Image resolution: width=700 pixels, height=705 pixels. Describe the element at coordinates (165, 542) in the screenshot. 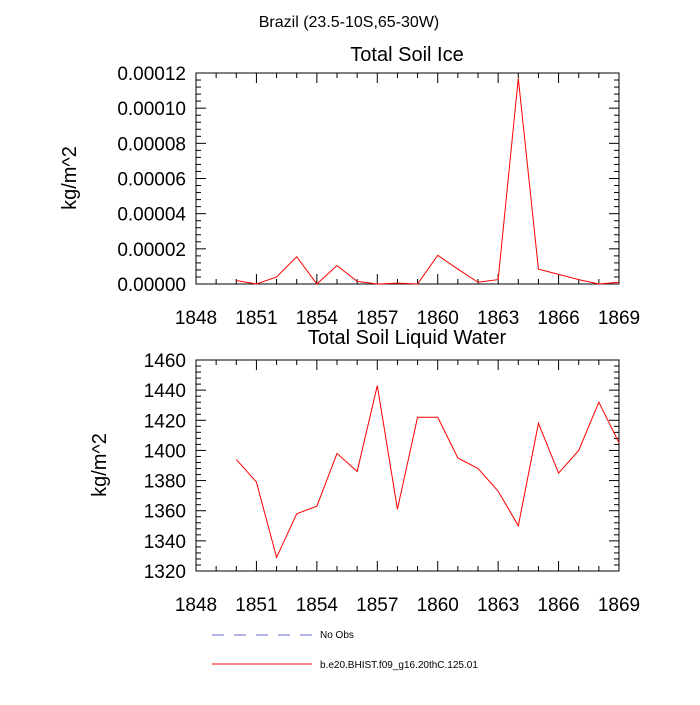

I see `y-tick-label: 1340` at that location.